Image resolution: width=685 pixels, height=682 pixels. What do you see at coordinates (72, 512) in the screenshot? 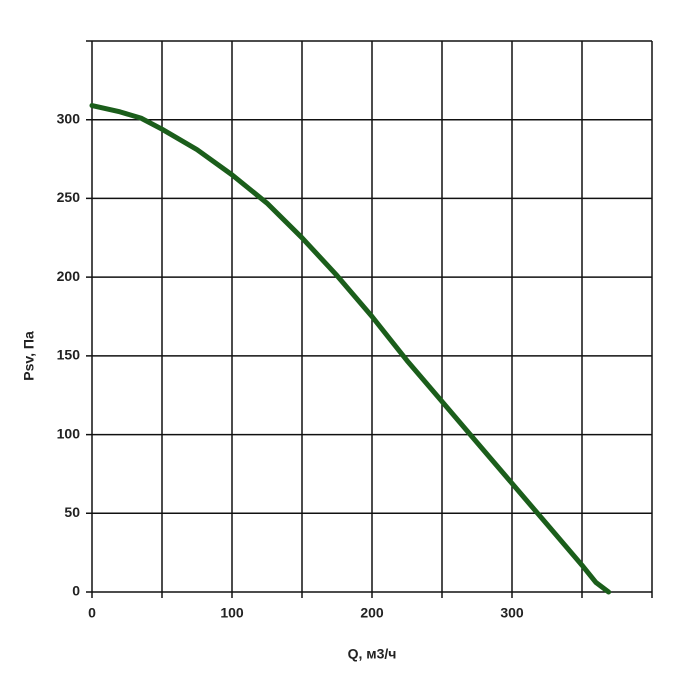
I see `y-tick-label: 50` at bounding box center [72, 512].